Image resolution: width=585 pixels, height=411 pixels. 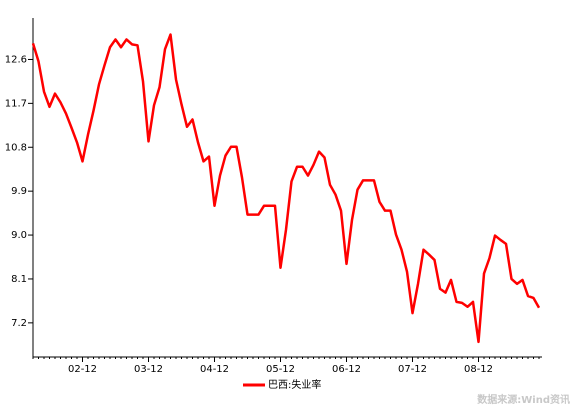 What do you see at coordinates (523, 399) in the screenshot?
I see `source-note: 数据来源:Wind资讯` at bounding box center [523, 399].